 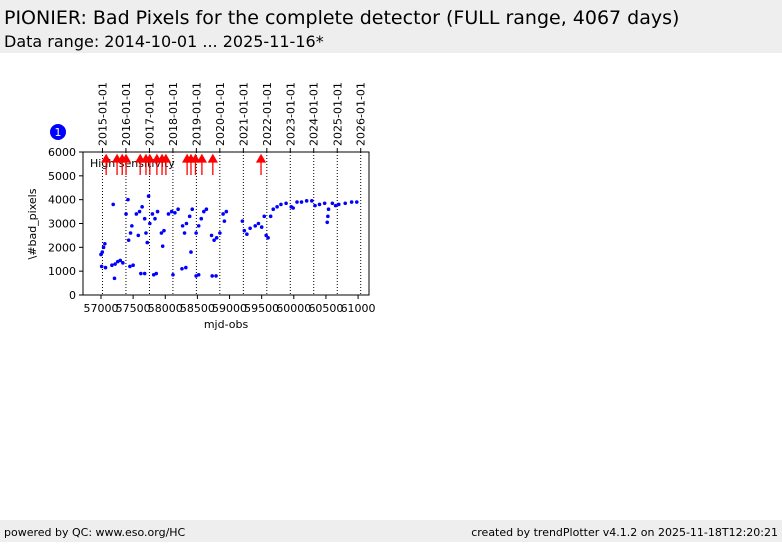 I want to click on x2-tick-label: 2017-01-01, so click(x=149, y=114).